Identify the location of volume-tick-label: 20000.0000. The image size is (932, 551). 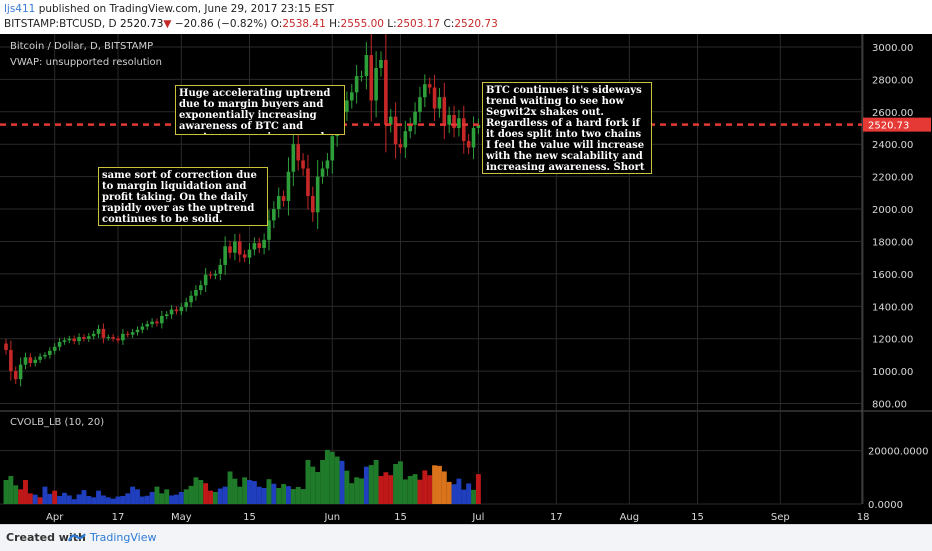
(898, 452).